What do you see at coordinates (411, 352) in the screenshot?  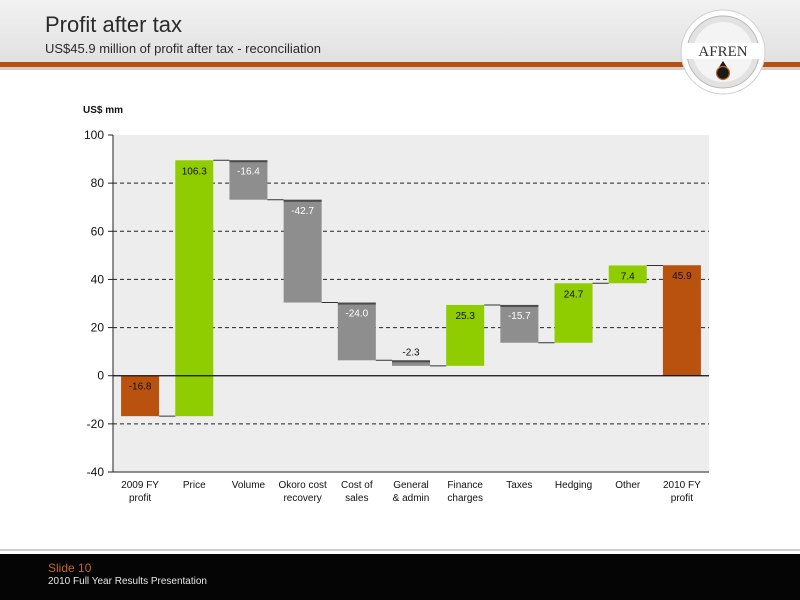 I see `data-label: -2.3` at bounding box center [411, 352].